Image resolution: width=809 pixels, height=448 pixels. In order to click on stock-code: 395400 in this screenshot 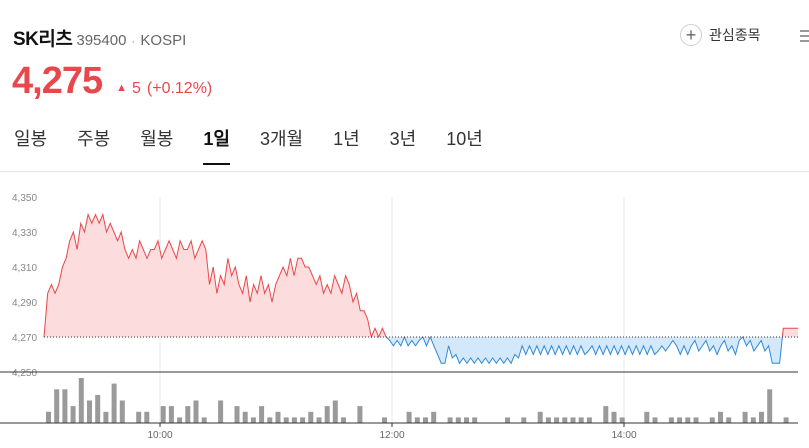, I will do `click(101, 40)`.